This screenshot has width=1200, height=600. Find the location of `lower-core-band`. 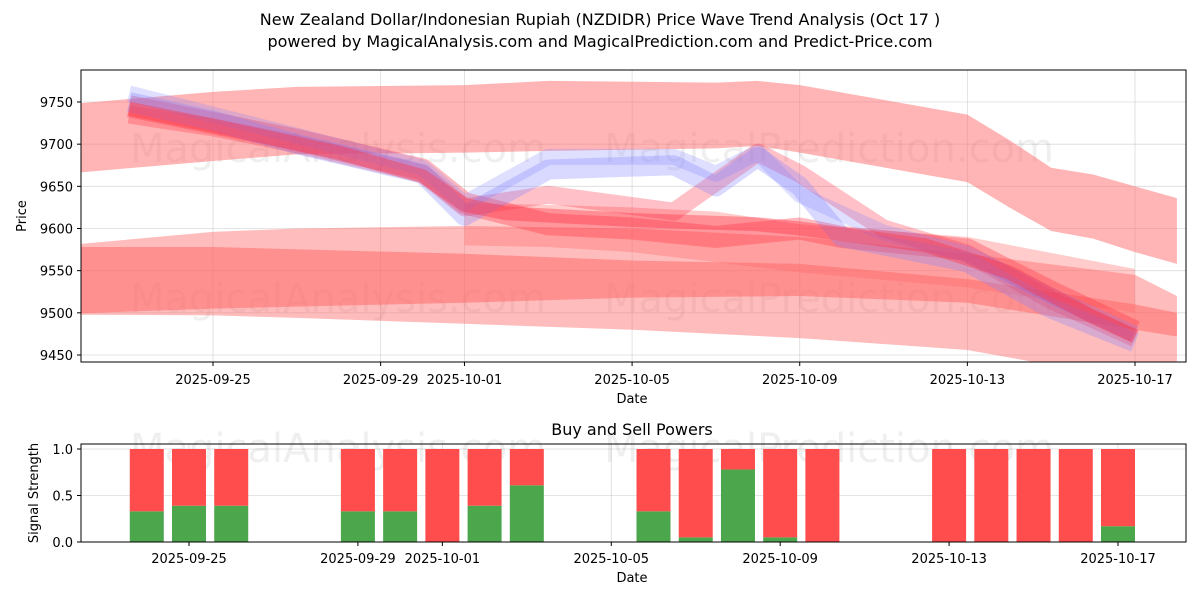

lower-core-band is located at coordinates (629, 292).